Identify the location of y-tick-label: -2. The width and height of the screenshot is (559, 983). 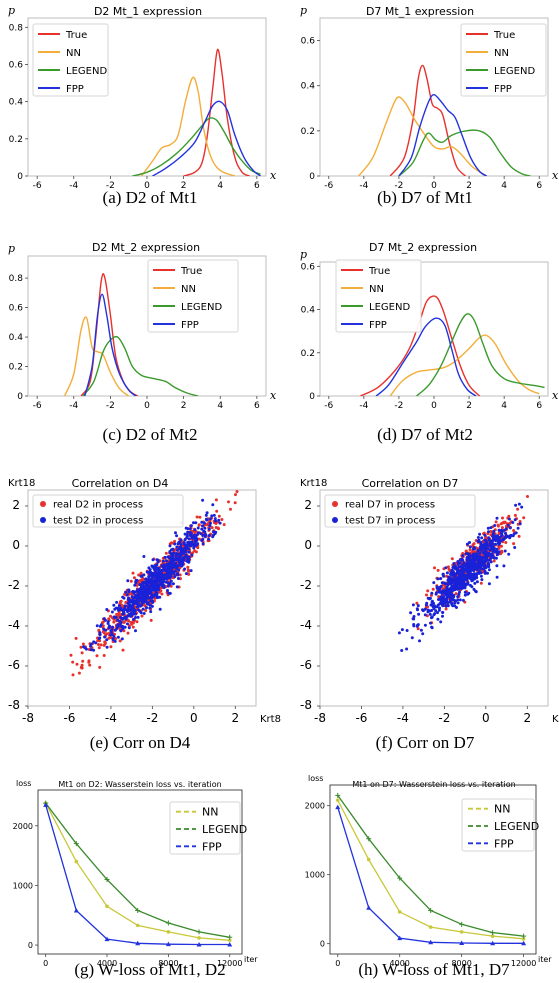
(306, 585).